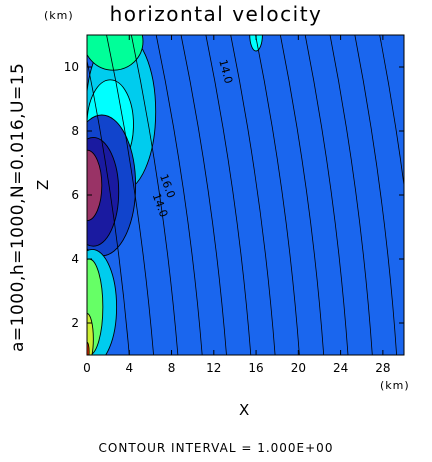 This screenshot has width=432, height=462. What do you see at coordinates (75, 323) in the screenshot?
I see `y-tick-label-0: 2` at bounding box center [75, 323].